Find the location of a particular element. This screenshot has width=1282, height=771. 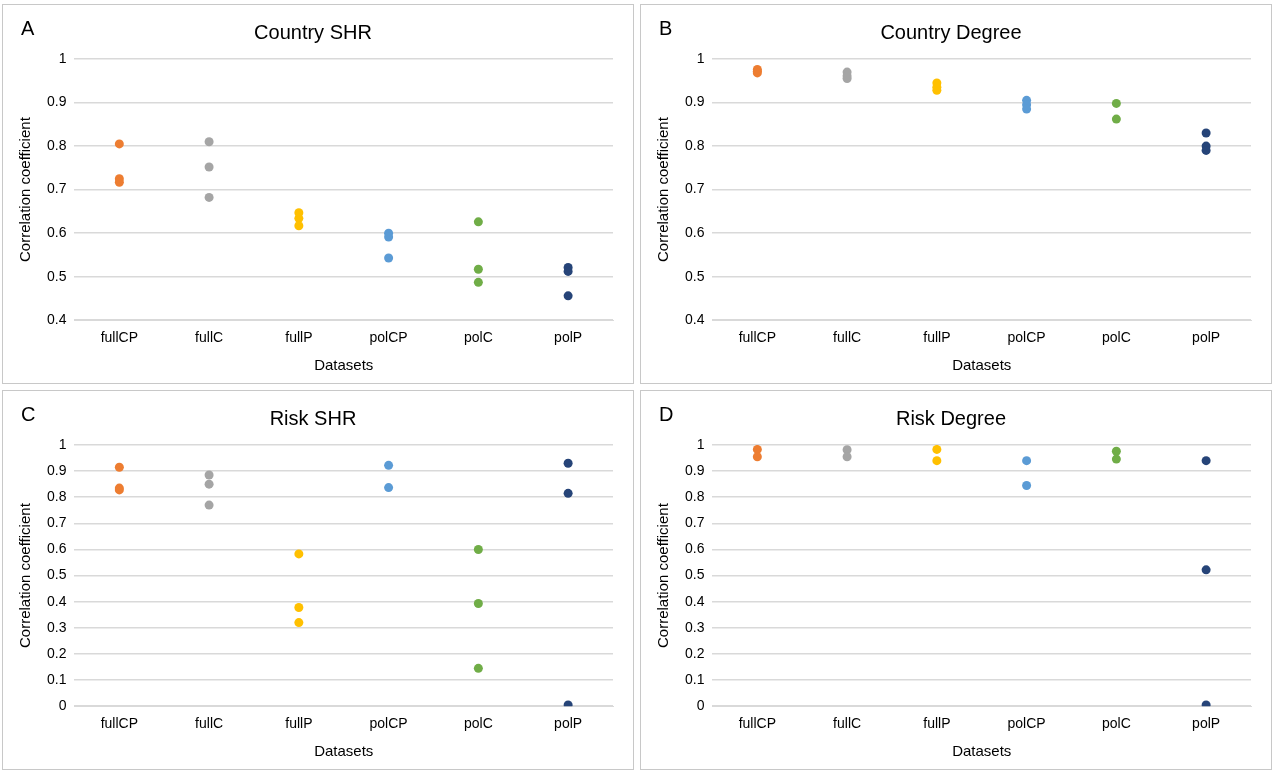

text: D is located at coordinates (666, 413).